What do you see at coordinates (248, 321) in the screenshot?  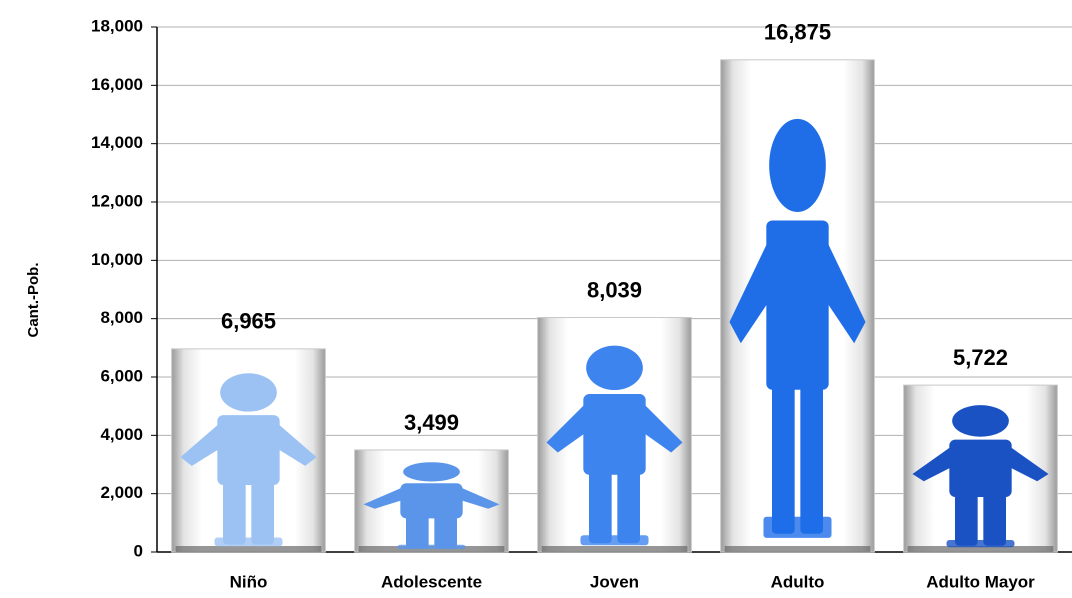 I see `value-label: 6,965` at bounding box center [248, 321].